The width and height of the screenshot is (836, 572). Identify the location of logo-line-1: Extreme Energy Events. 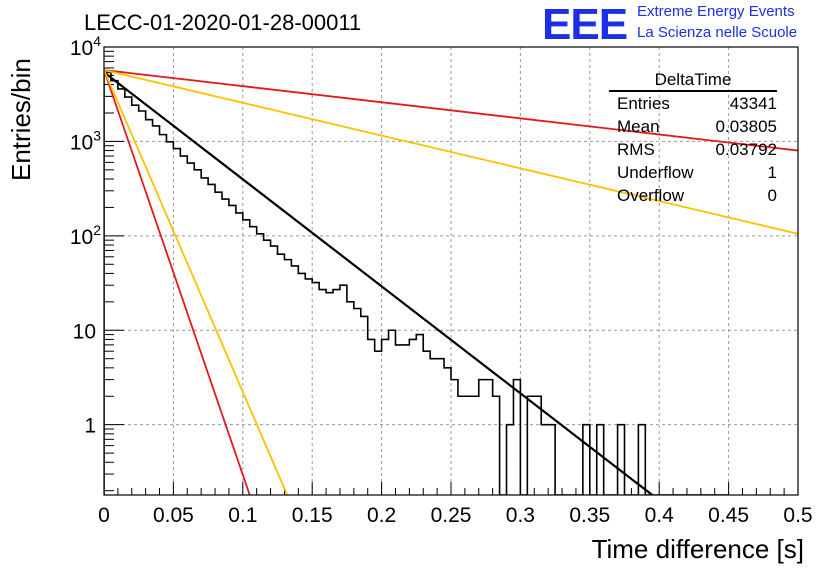
(716, 11).